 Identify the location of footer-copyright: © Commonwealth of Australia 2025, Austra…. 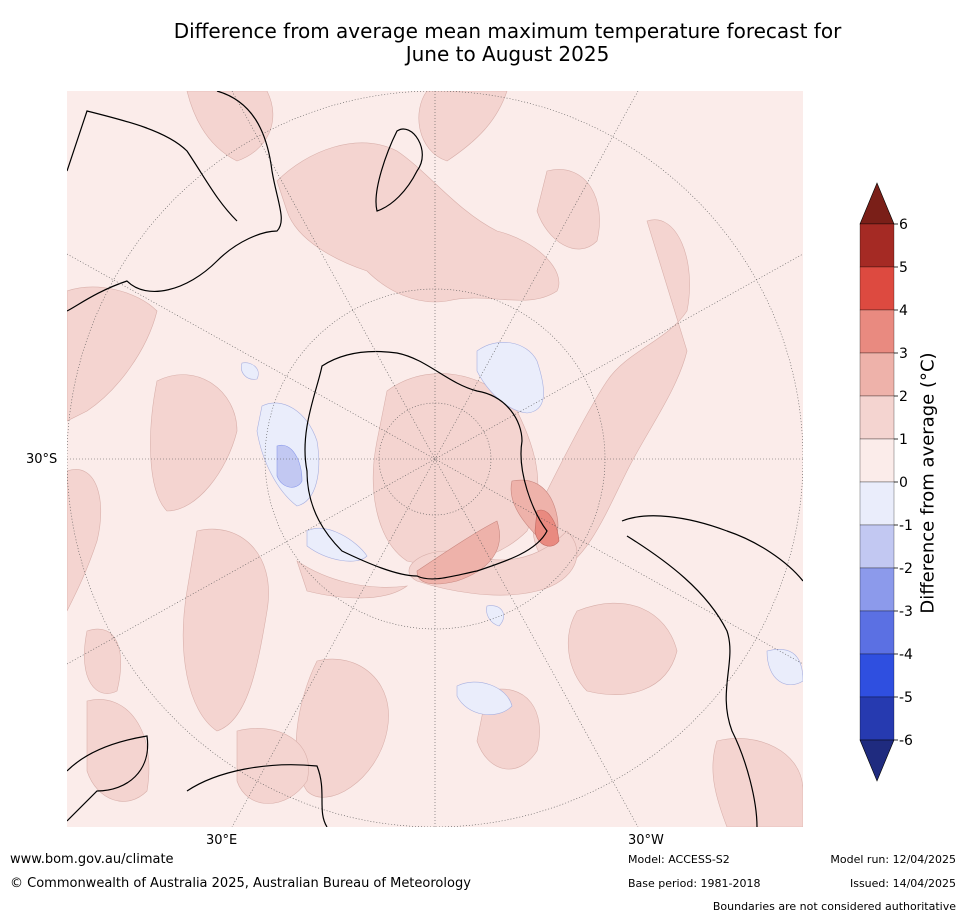
(240, 883).